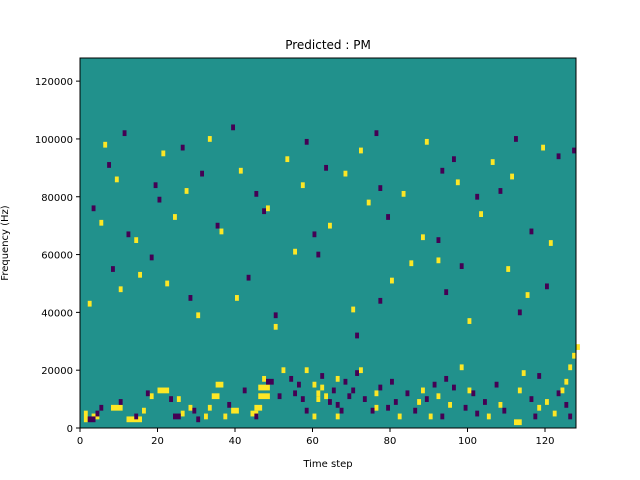  What do you see at coordinates (235, 441) in the screenshot?
I see `x-tick-label: 40` at bounding box center [235, 441].